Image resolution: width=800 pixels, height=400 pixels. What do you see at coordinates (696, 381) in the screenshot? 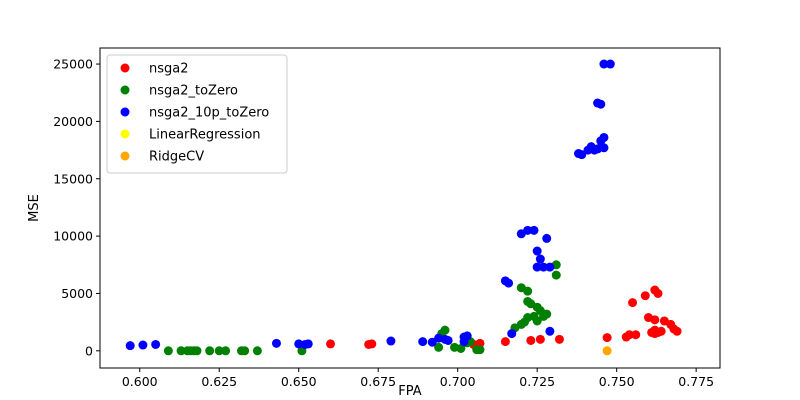
I see `x-tick-label: 0.775` at bounding box center [696, 381].